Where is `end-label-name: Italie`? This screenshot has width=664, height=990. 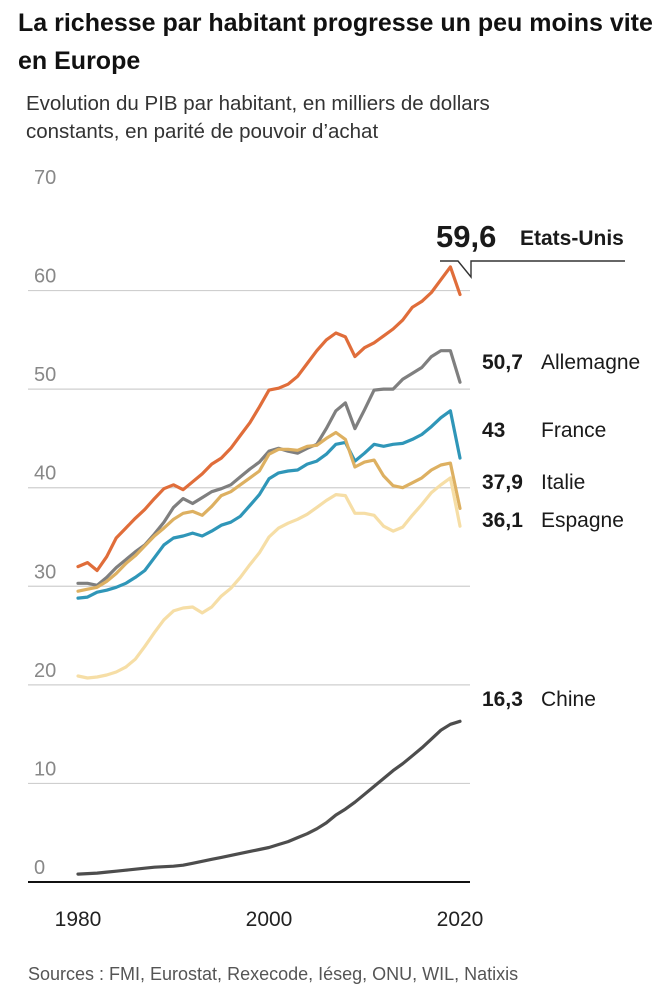 end-label-name: Italie is located at coordinates (563, 482).